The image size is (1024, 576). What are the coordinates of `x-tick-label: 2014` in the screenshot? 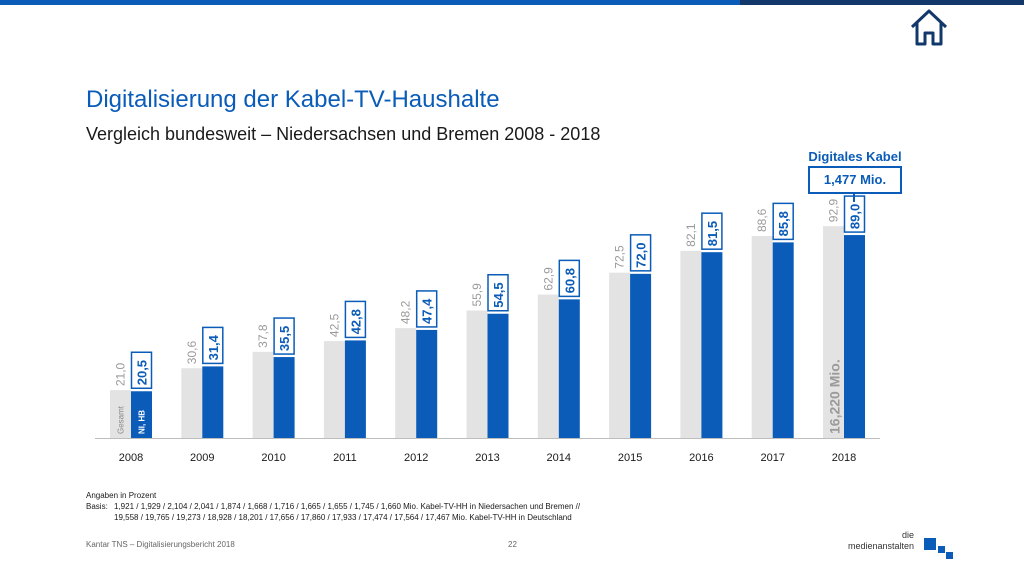 It's located at (559, 458).